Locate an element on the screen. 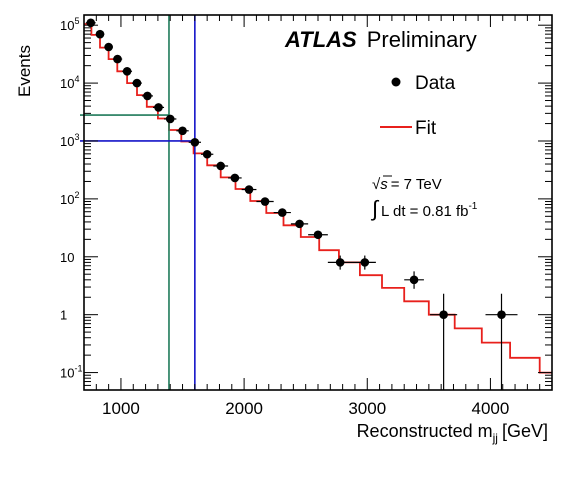 The width and height of the screenshot is (585, 486). y-tick-exp: -1 is located at coordinates (78, 369).